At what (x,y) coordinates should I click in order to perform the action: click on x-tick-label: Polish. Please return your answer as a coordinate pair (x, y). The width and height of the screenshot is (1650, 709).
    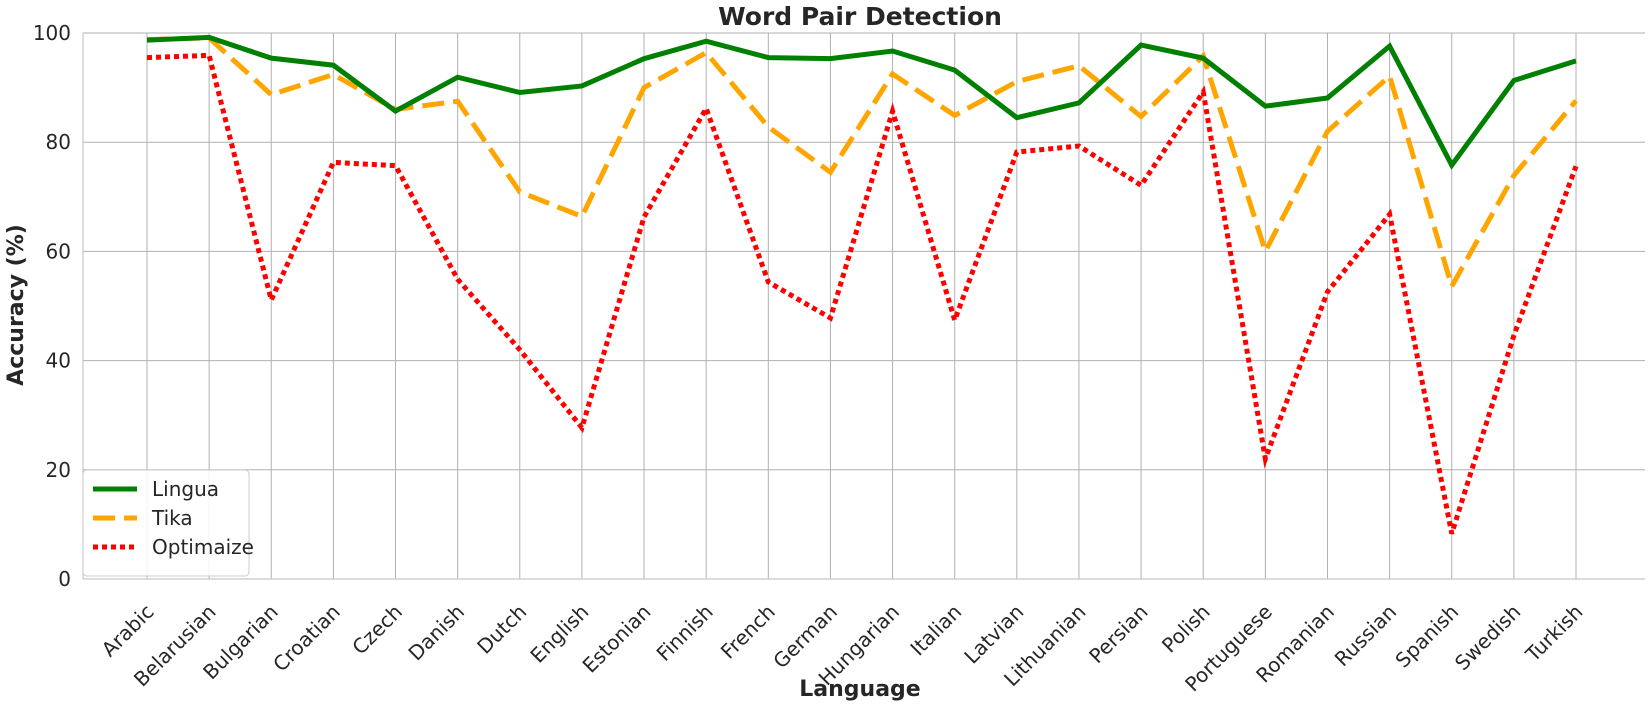
    Looking at the image, I should click on (1186, 629).